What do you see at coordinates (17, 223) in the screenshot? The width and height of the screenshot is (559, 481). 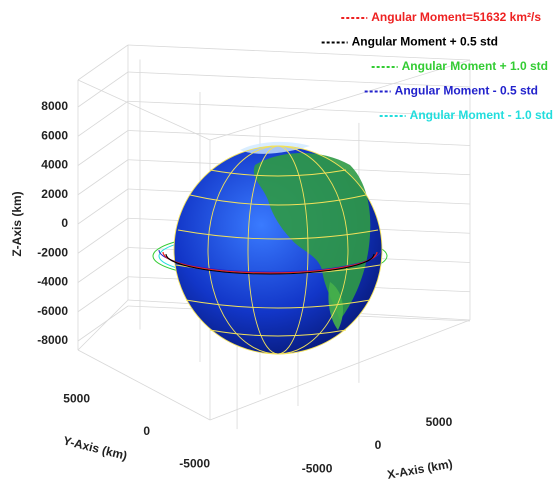 I see `z-axis-label: Z-Axis (km)` at bounding box center [17, 223].